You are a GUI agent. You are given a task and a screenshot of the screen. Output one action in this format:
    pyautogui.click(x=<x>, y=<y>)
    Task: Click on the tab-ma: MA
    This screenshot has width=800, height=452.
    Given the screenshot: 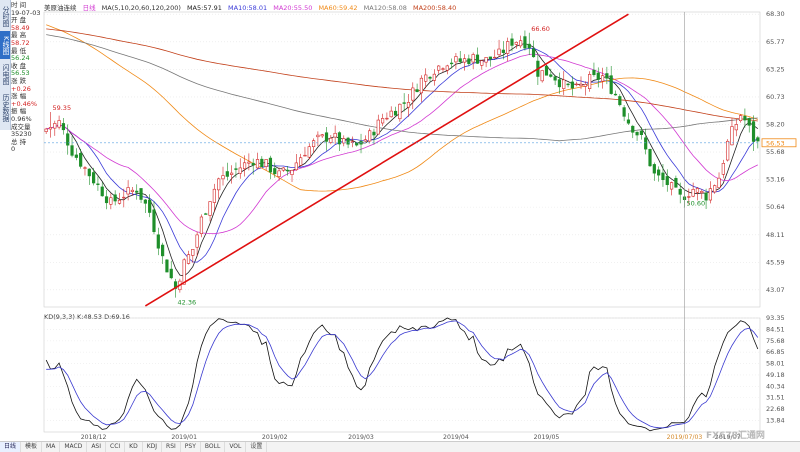 What is the action you would take?
    pyautogui.click(x=51, y=447)
    